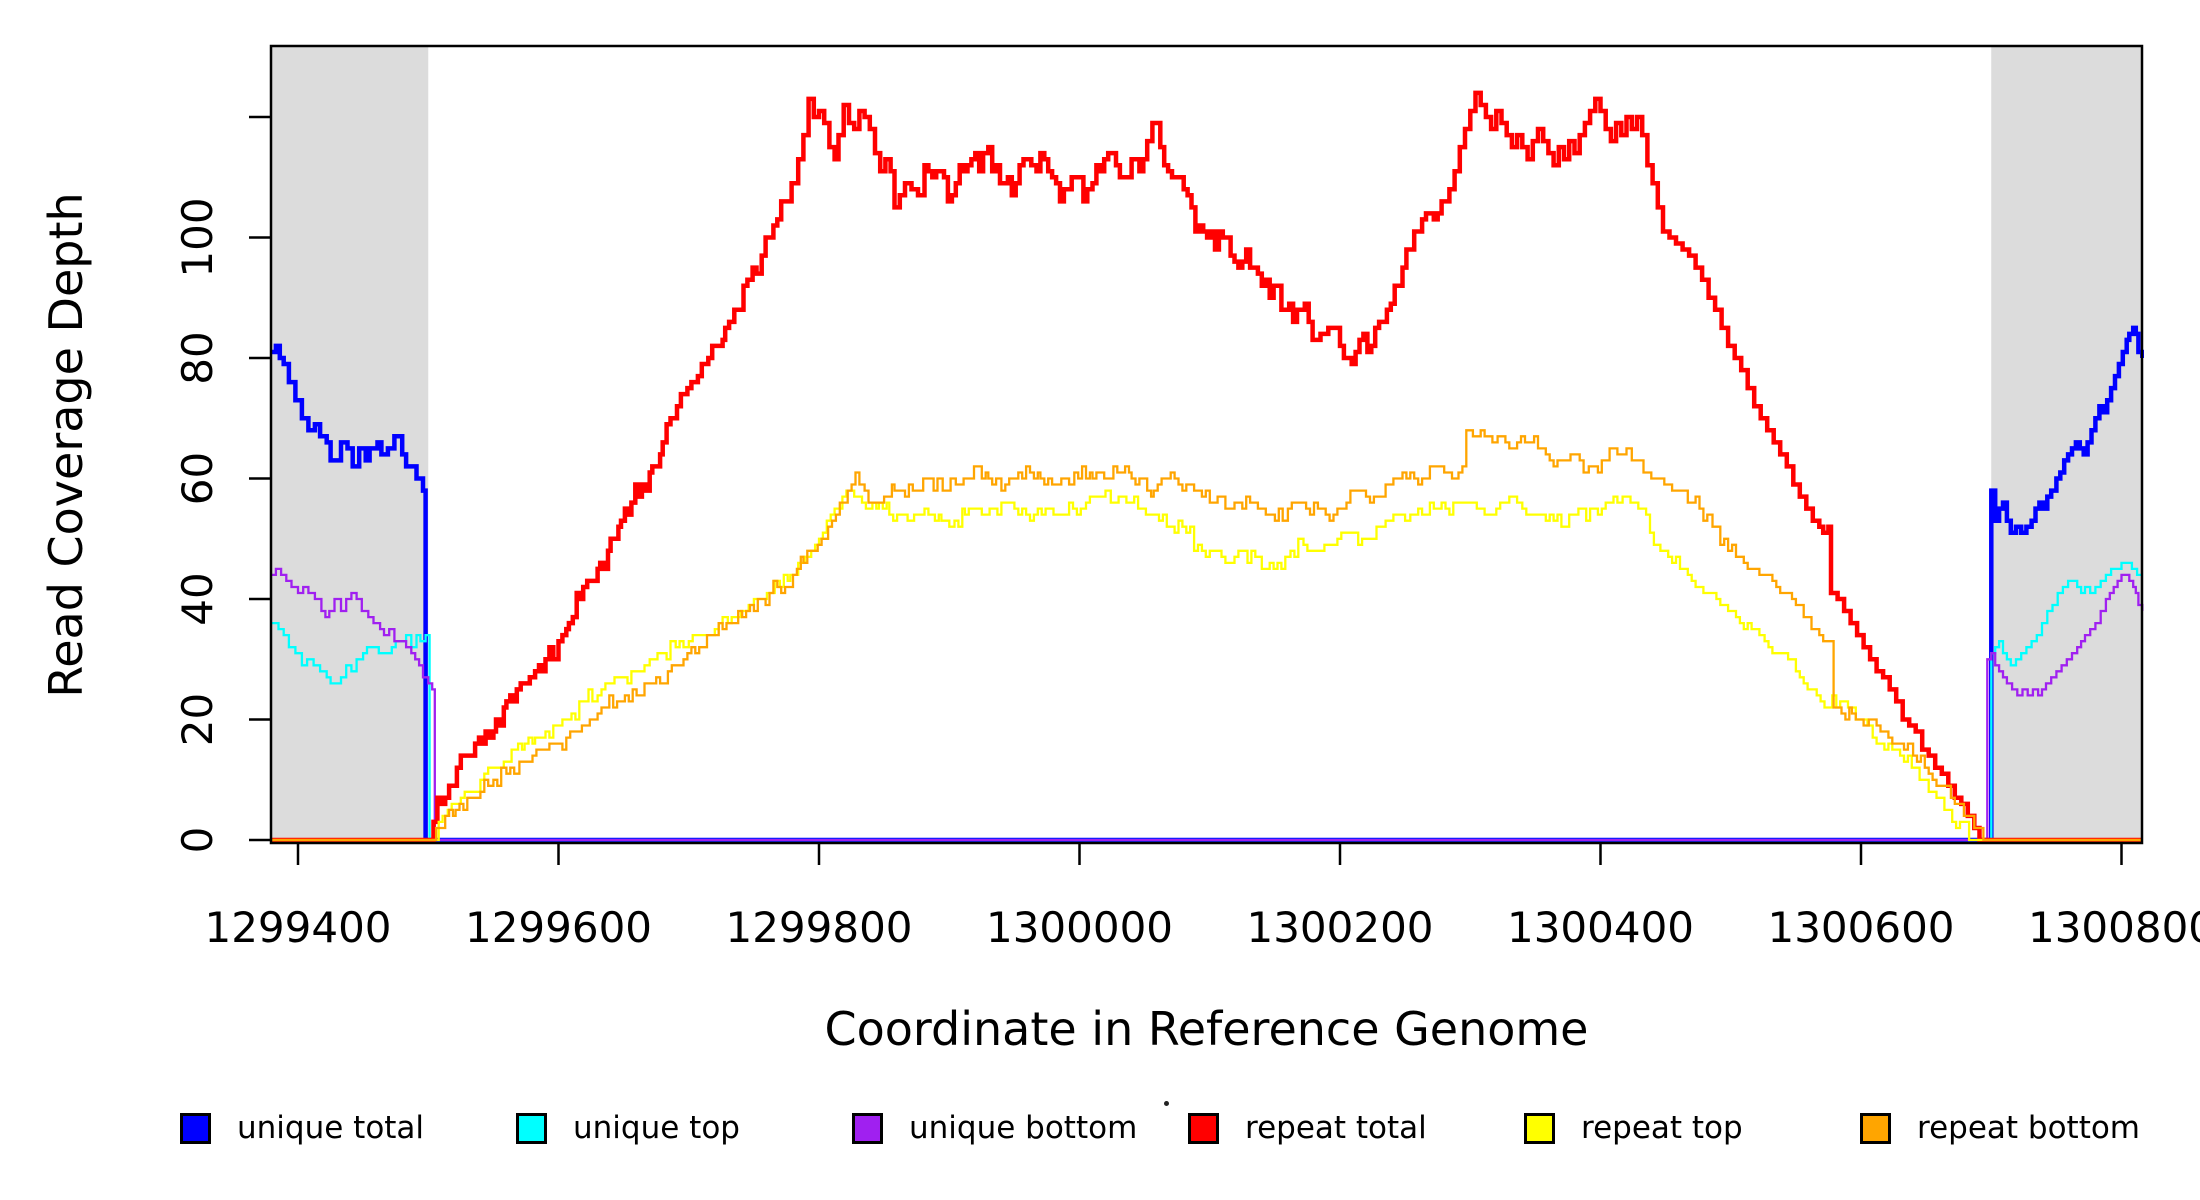  What do you see at coordinates (867, 1128) in the screenshot?
I see `unique-bottom-swatch-icon` at bounding box center [867, 1128].